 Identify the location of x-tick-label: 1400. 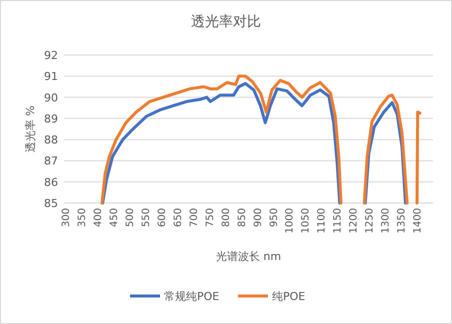
(418, 221).